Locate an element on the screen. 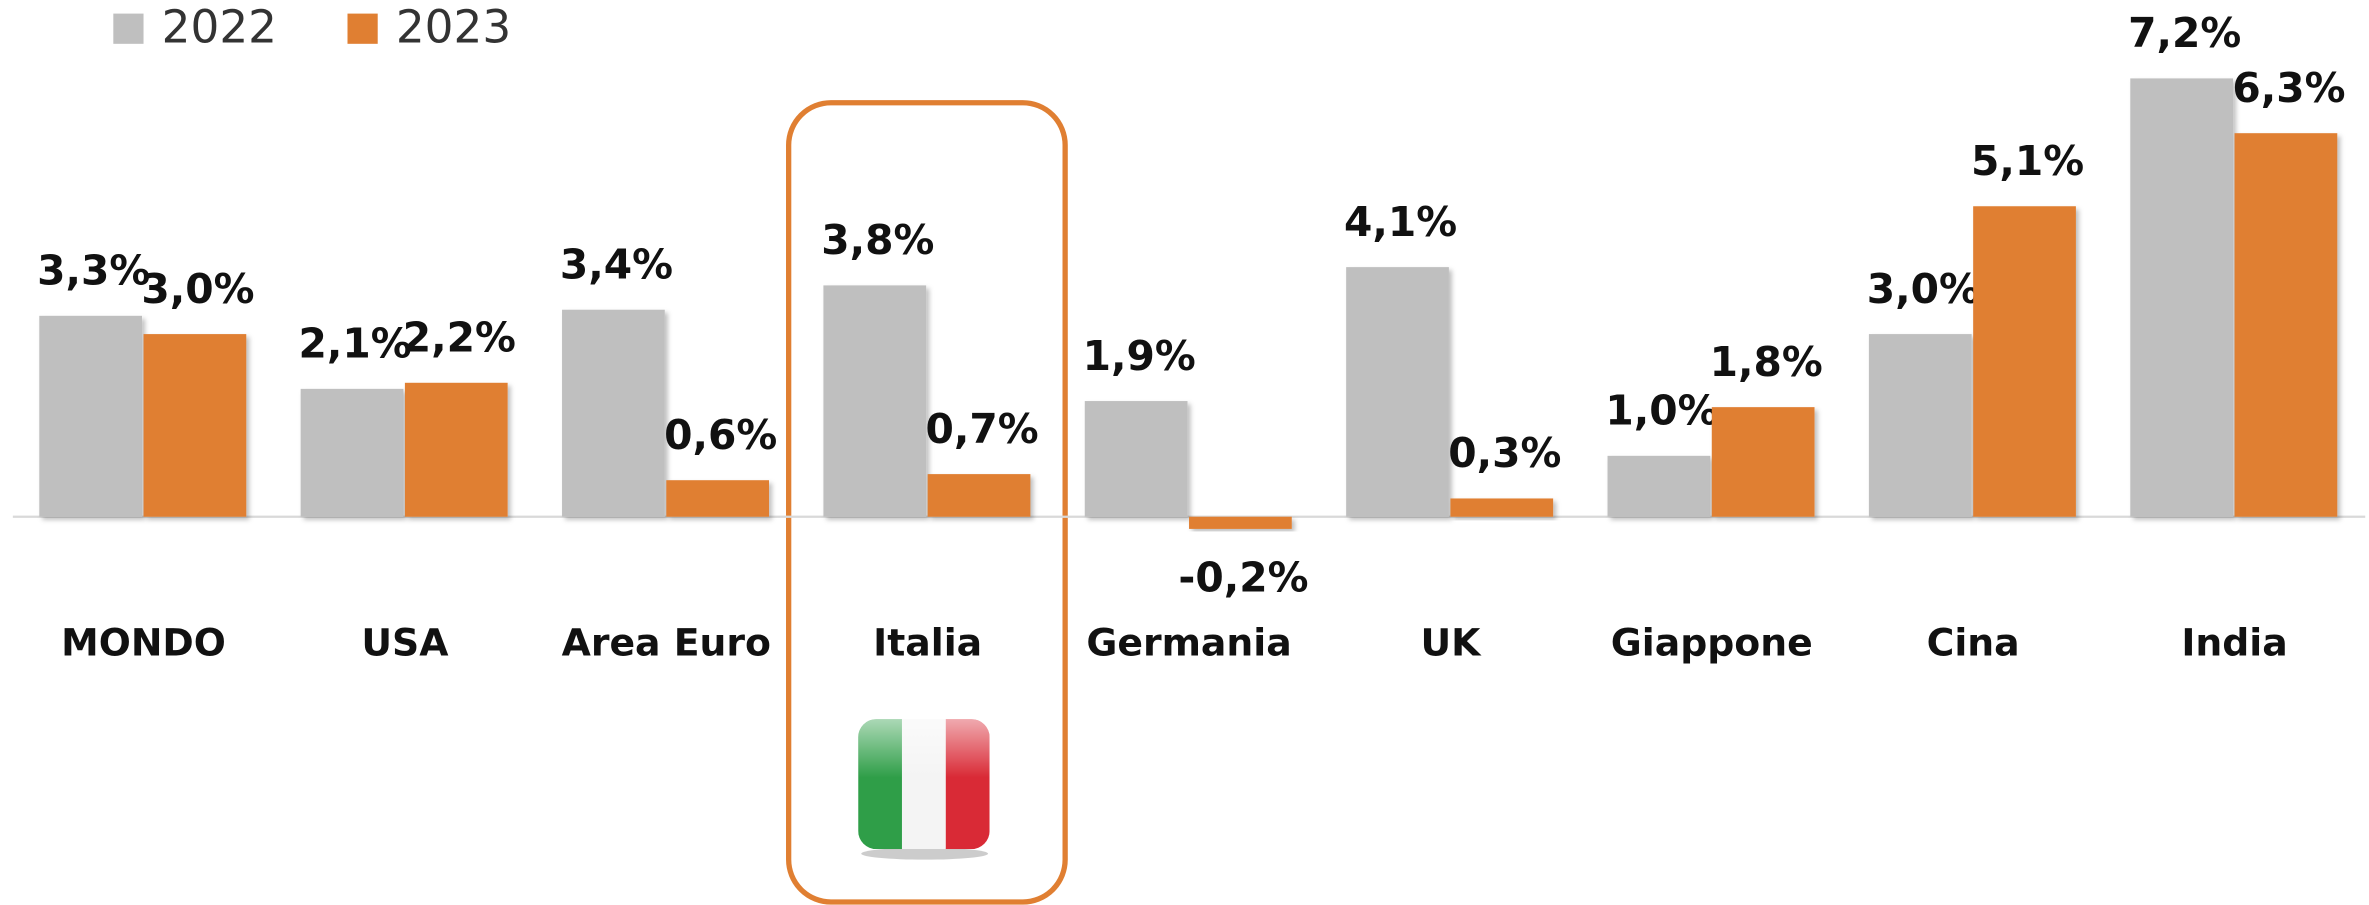  value-label: 1,0% is located at coordinates (1661, 411).